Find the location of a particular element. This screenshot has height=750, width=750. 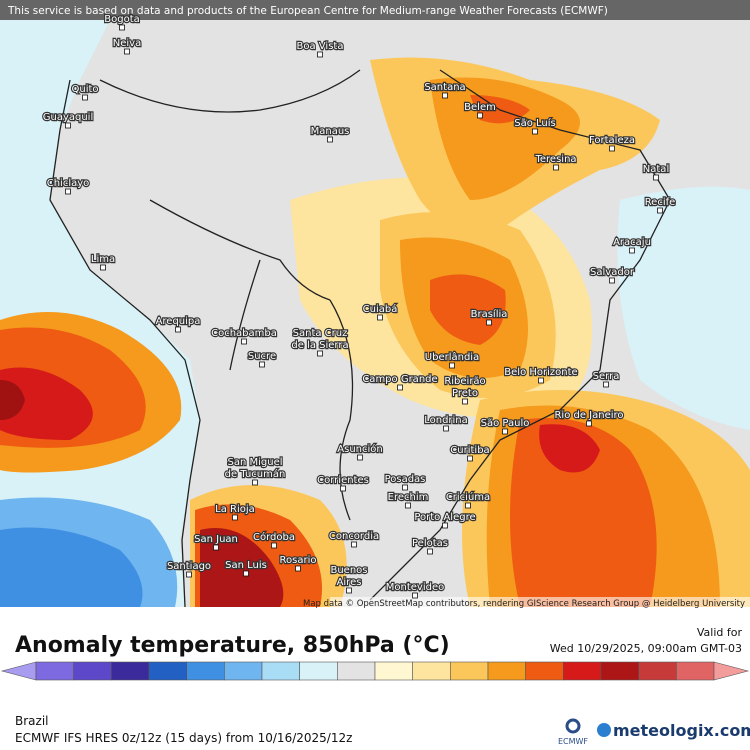

notice-bar is located at coordinates (375, 10).